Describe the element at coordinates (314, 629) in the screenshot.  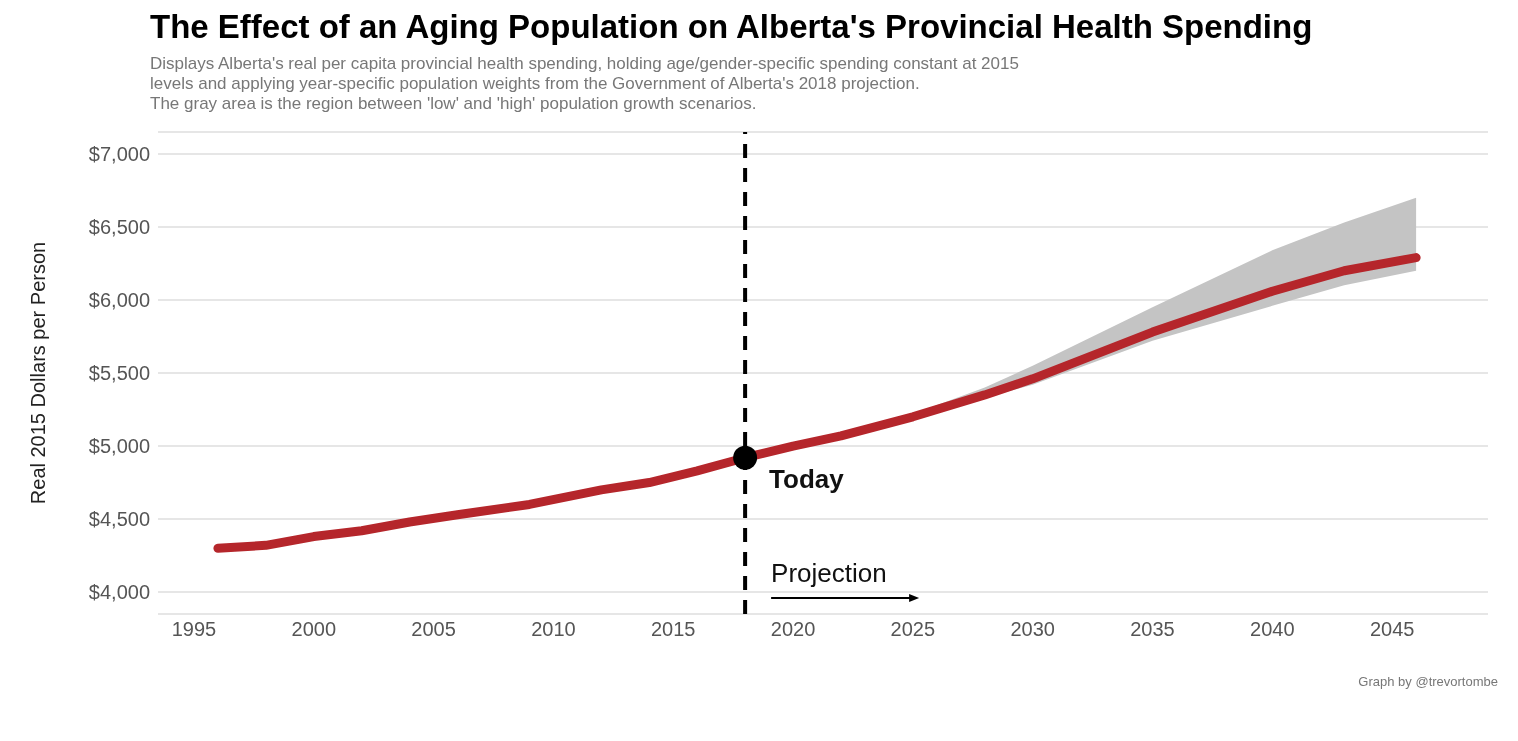
I see `x-tick-label: 2000` at that location.